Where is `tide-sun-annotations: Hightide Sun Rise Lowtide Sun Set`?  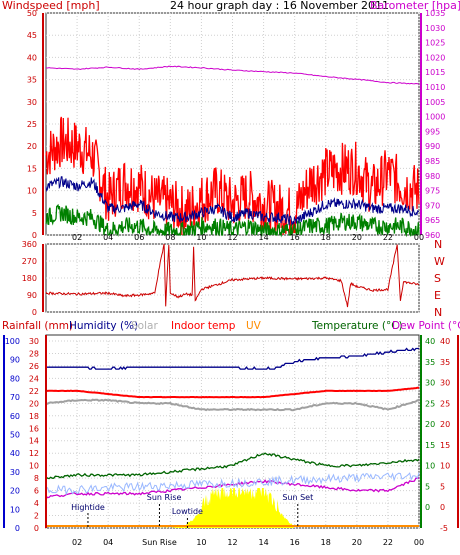 tide-sun-annotations: Hightide Sun Rise Lowtide Sun Set is located at coordinates (192, 510).